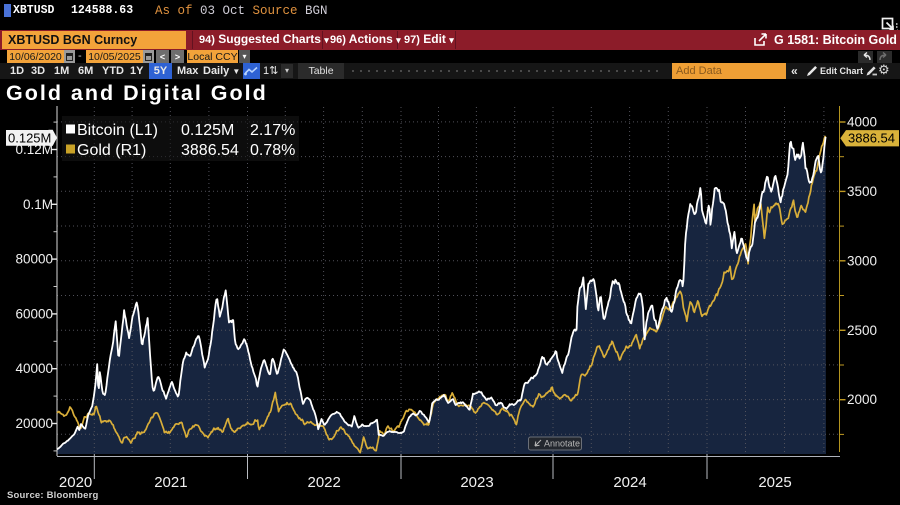 This screenshot has height=505, width=900. Describe the element at coordinates (862, 399) in the screenshot. I see `svg-text: 2000` at that location.